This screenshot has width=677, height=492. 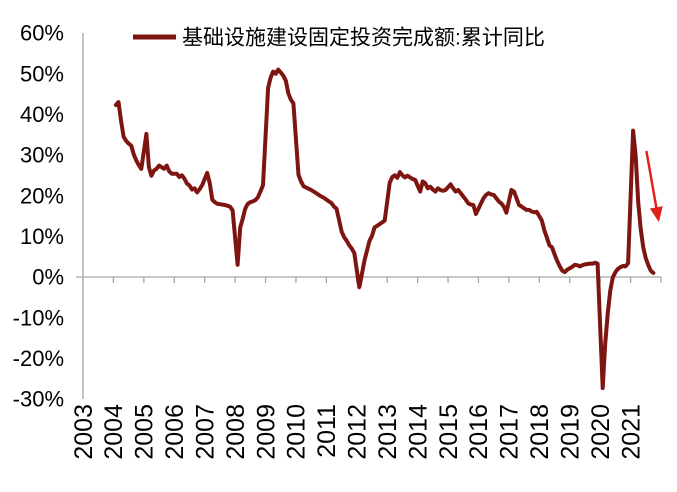 What do you see at coordinates (510, 432) in the screenshot?
I see `x-tick-label: 2017` at bounding box center [510, 432].